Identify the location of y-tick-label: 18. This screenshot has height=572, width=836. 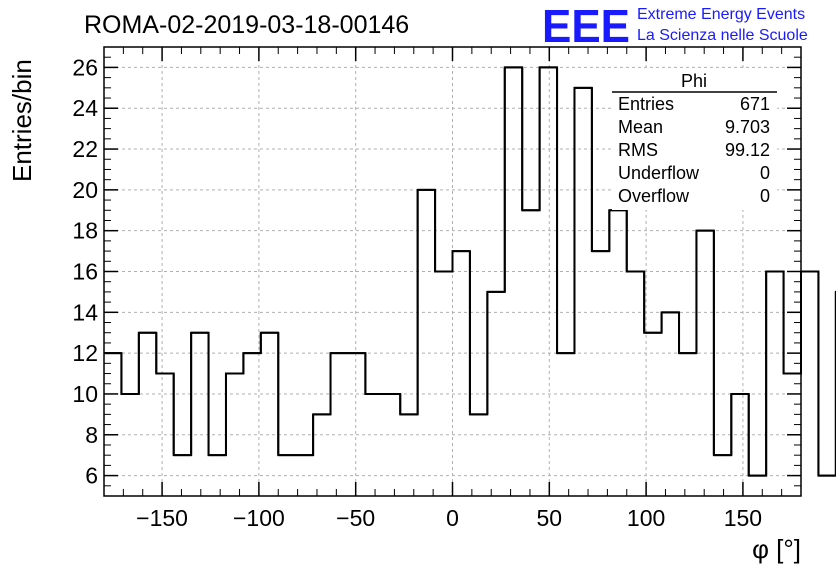
(85, 231).